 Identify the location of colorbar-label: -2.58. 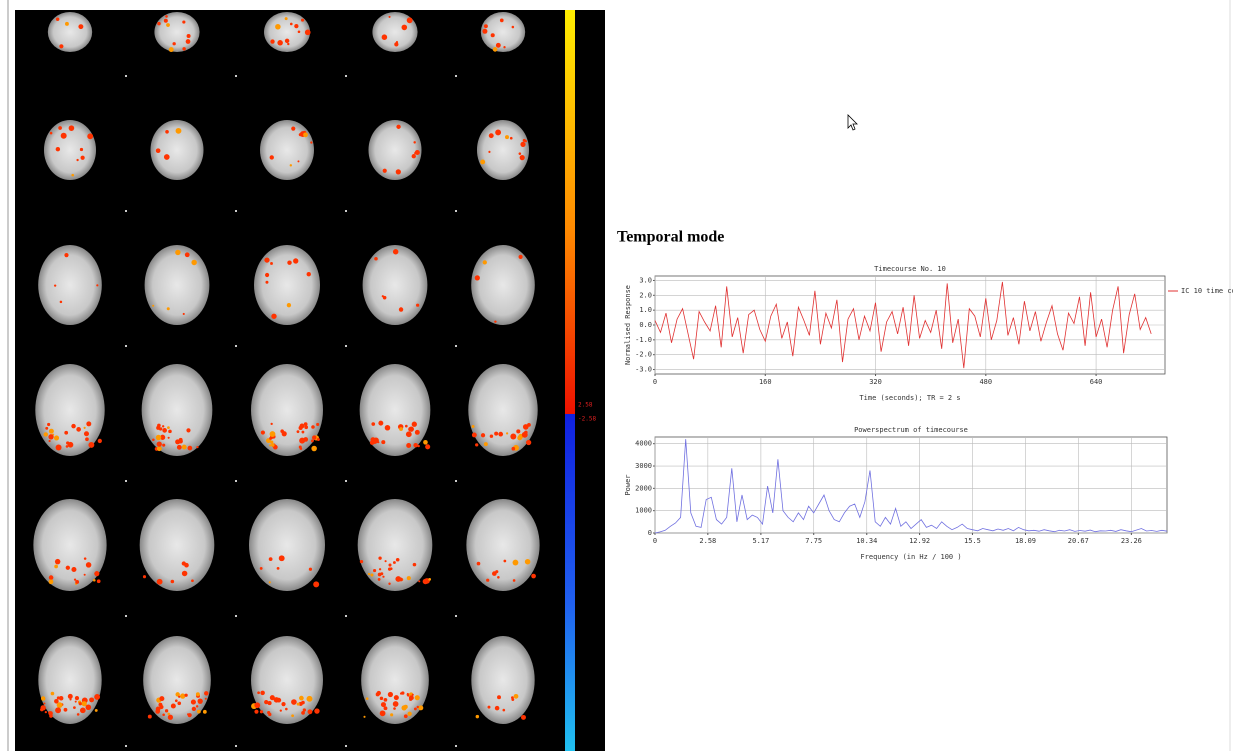
(587, 419).